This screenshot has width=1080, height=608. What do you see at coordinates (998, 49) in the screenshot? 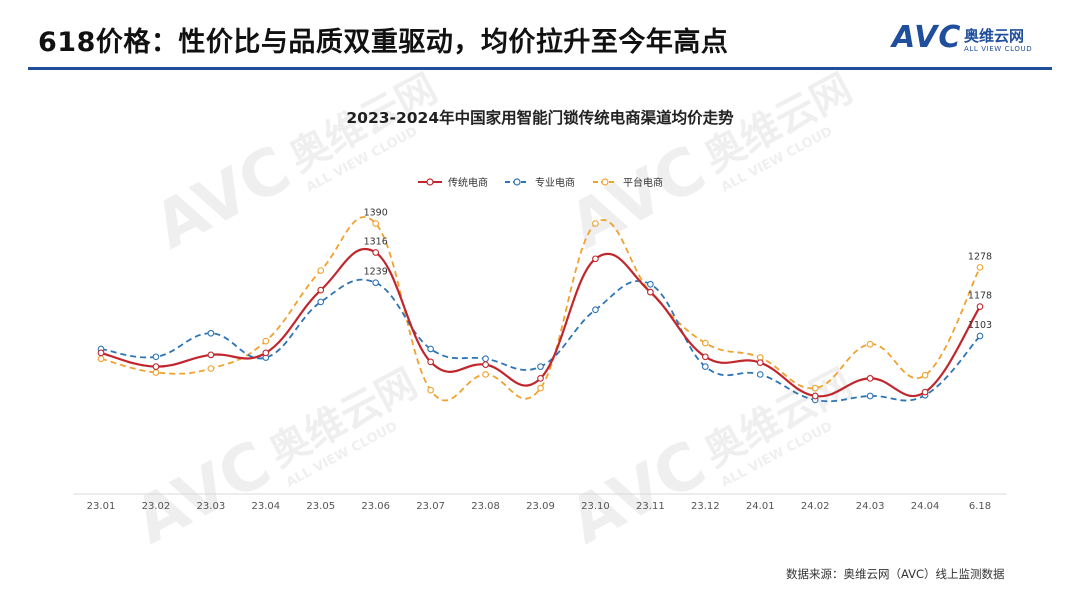
I see `logo-english-name: ALL VIEW CLOUD` at bounding box center [998, 49].